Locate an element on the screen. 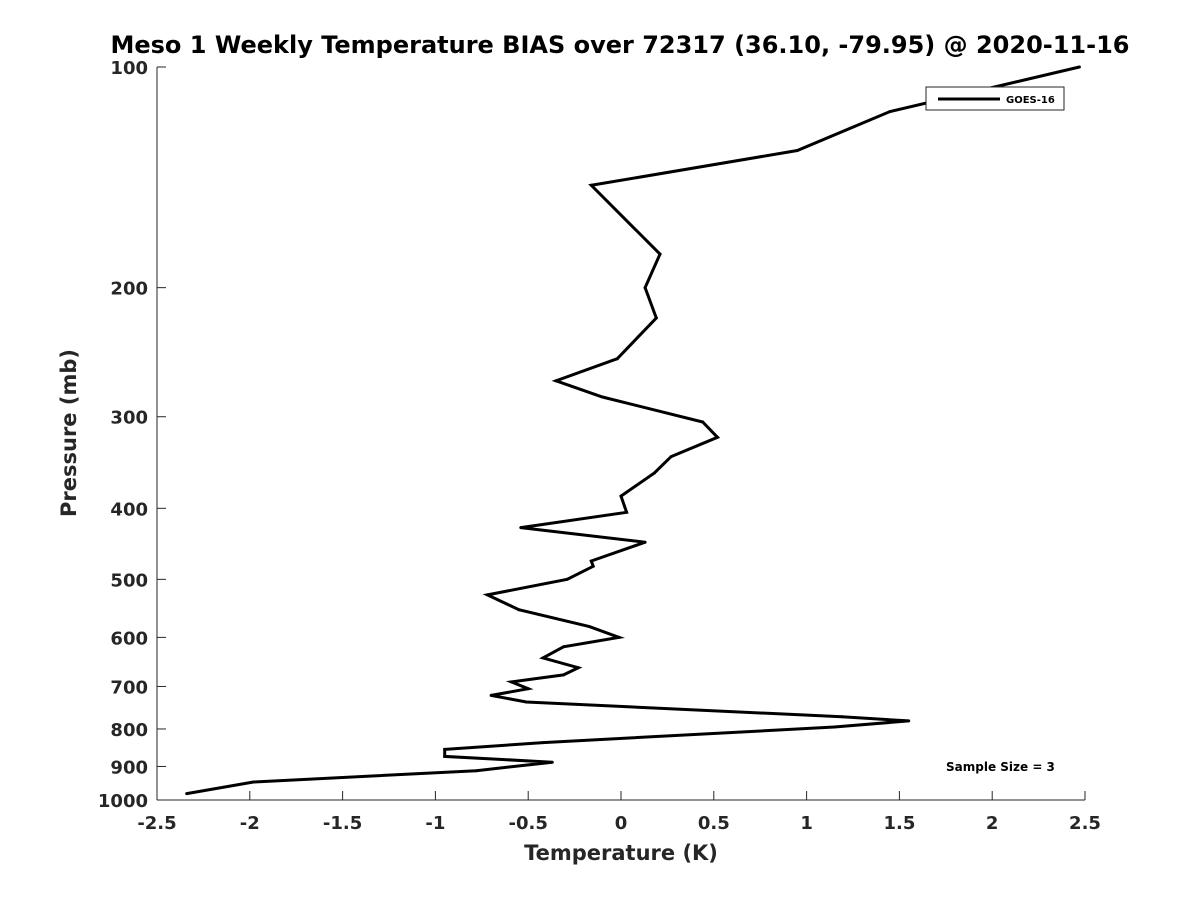  y-tick-label: 200 is located at coordinates (129, 289).